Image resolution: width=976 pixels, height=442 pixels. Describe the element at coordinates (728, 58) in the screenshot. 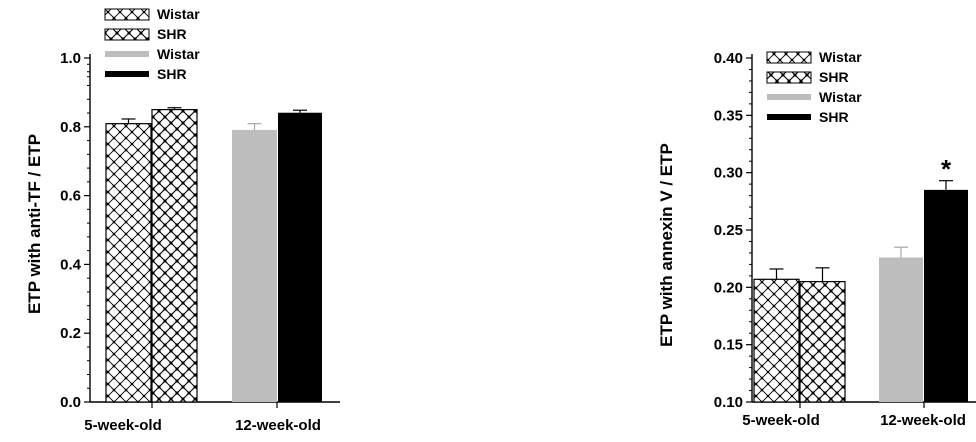

I see `y-tick-label: 0.40` at that location.